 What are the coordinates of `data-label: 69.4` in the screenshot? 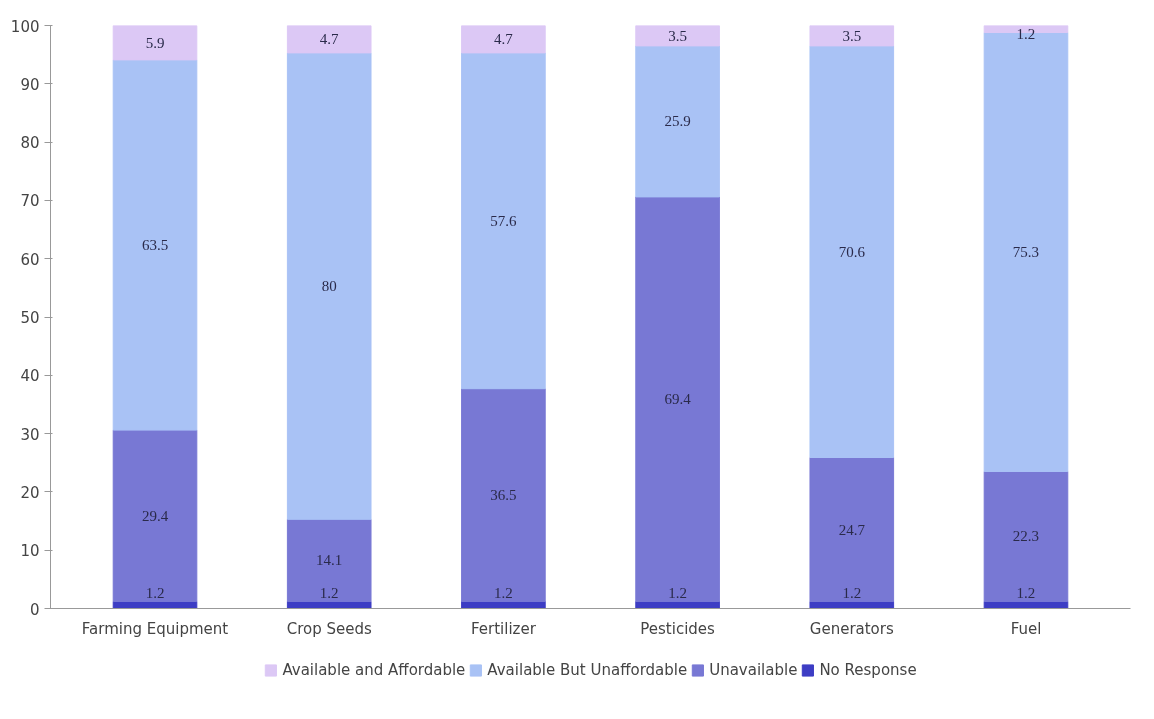 It's located at (678, 399).